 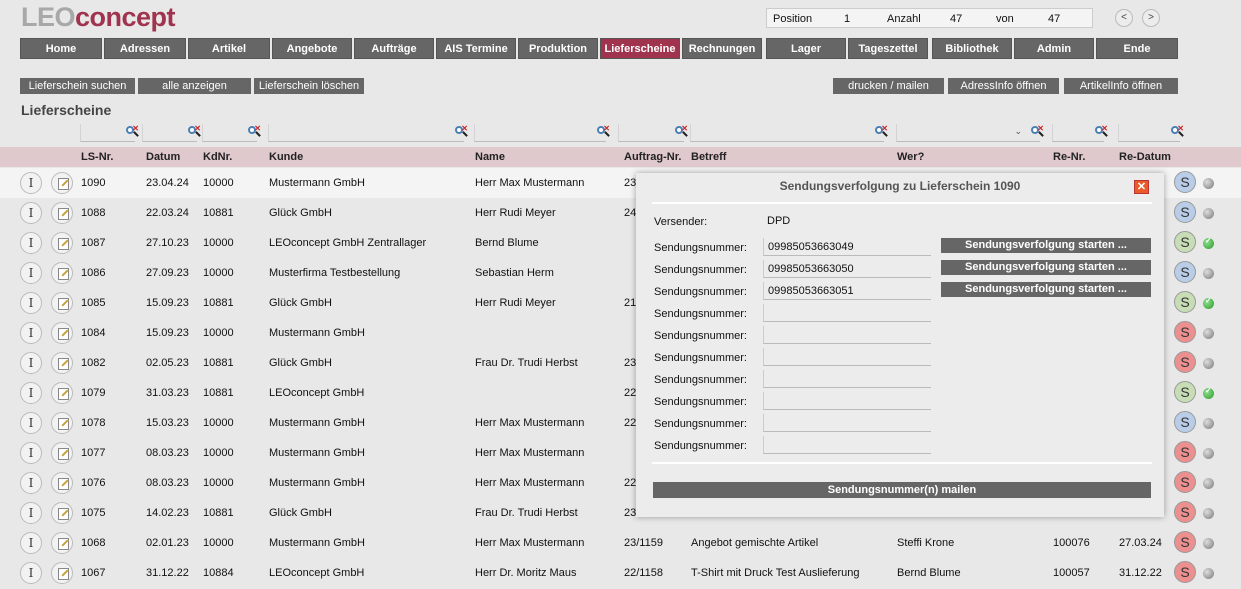 What do you see at coordinates (394, 48) in the screenshot?
I see `menu-item-auftraege: Aufträge` at bounding box center [394, 48].